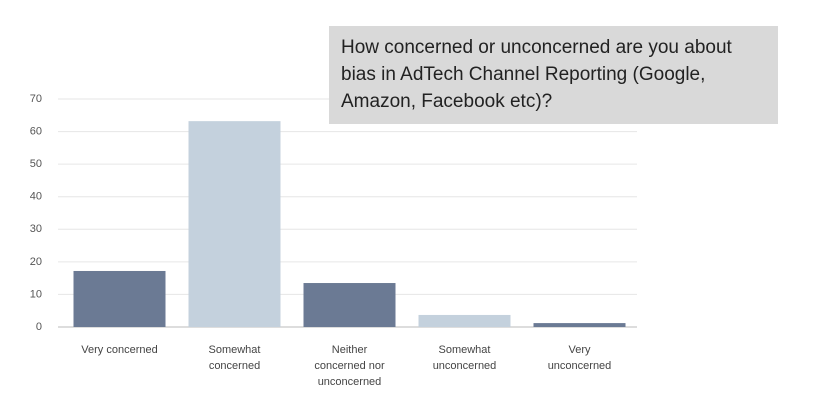 This screenshot has height=410, width=835. I want to click on x-tick-label: Very unconcerned, so click(579, 358).